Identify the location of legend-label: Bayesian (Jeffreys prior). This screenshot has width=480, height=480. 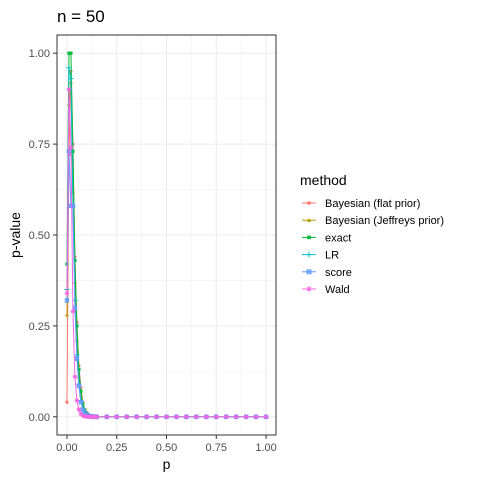
(384, 221).